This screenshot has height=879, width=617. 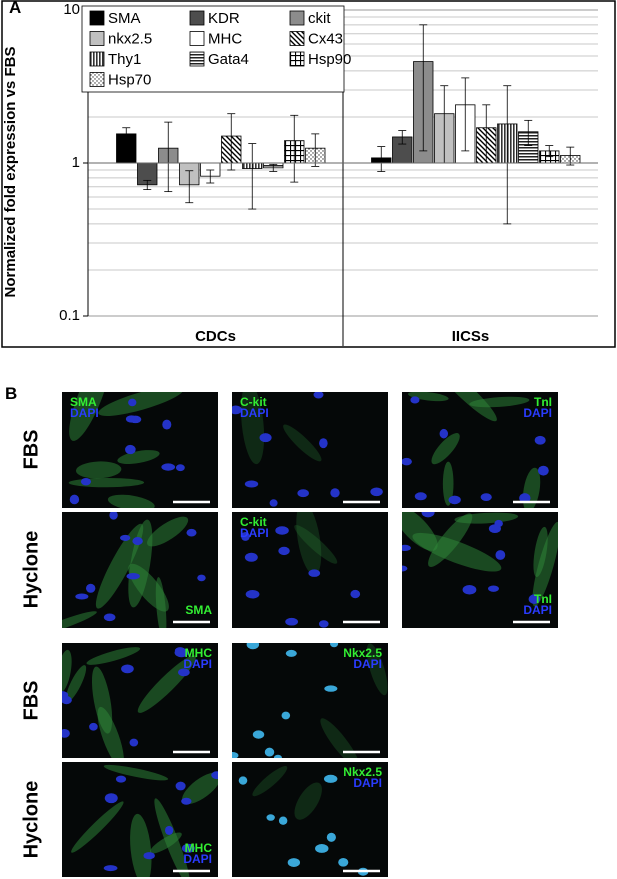 I want to click on y-axis-title: Normalized fold expression vs FBS, so click(x=10, y=172).